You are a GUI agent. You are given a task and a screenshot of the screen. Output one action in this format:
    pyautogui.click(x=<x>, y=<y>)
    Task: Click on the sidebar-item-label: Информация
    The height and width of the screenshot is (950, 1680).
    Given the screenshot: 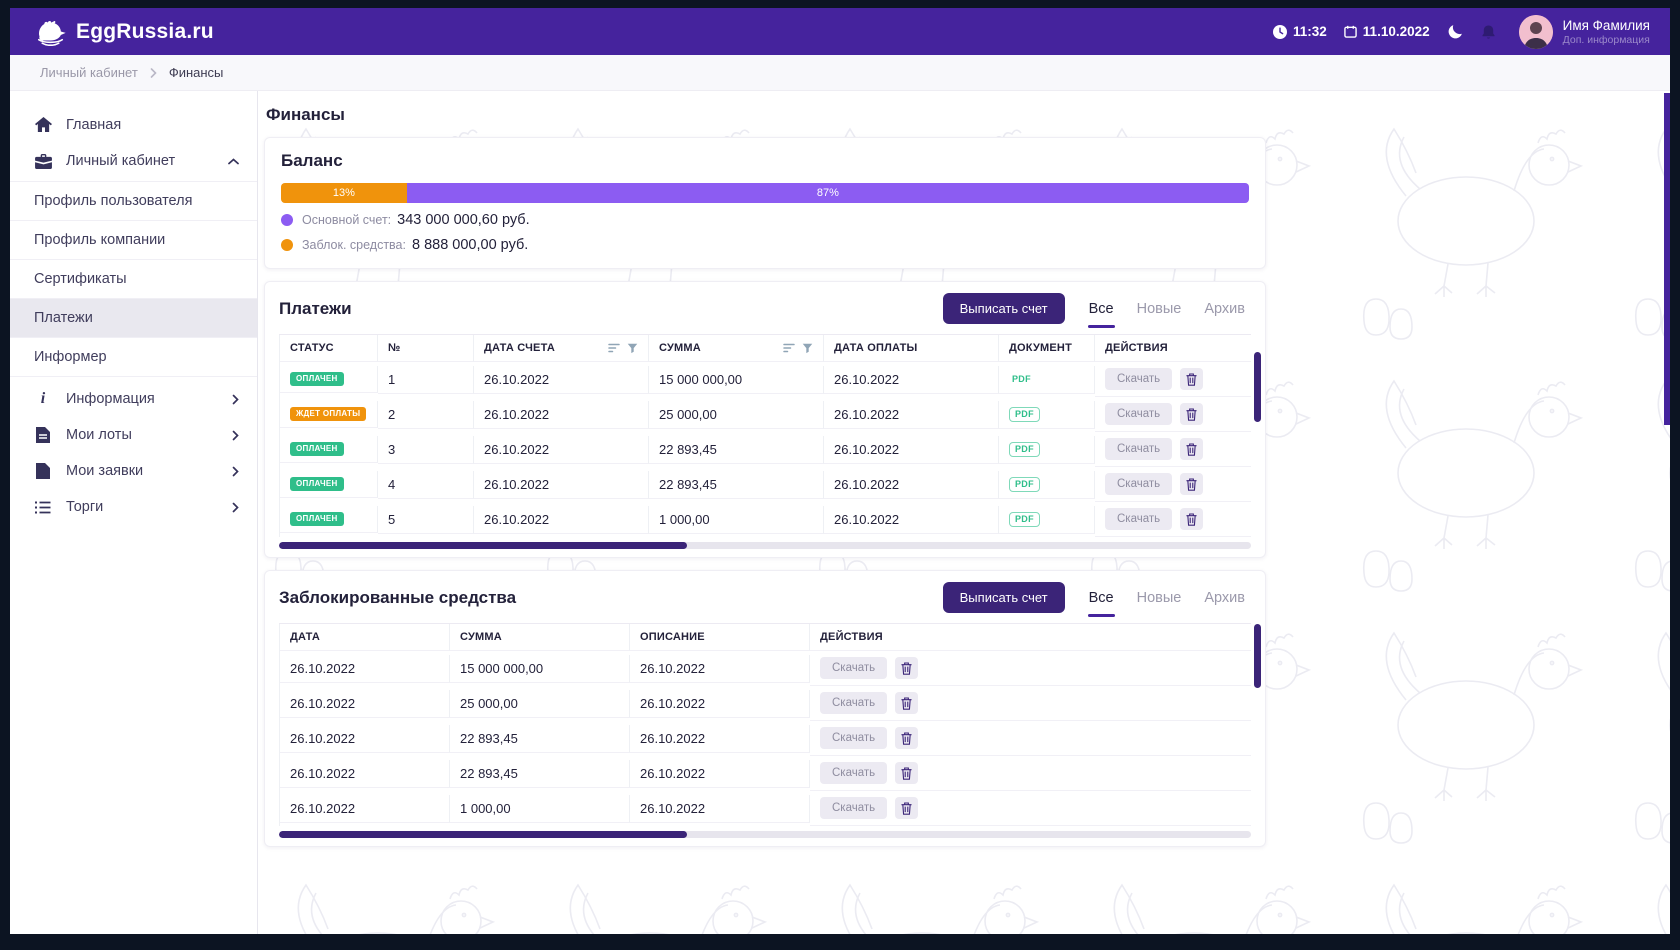 What is the action you would take?
    pyautogui.click(x=110, y=399)
    